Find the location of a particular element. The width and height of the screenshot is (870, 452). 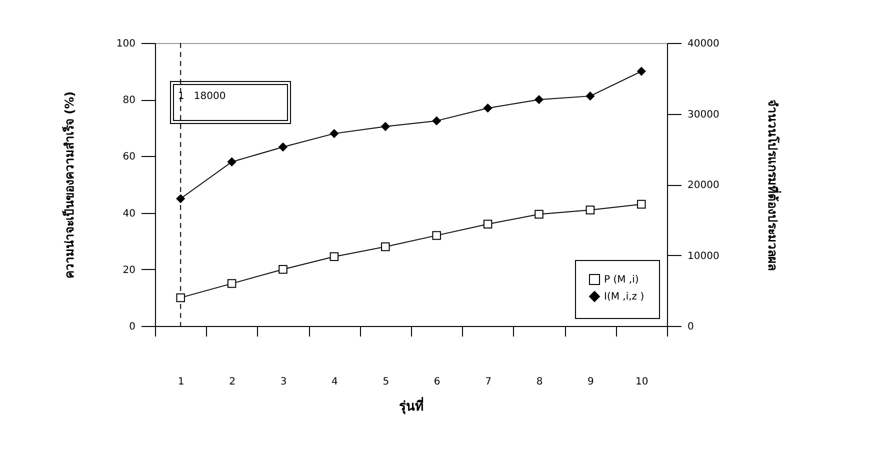

x-tick-label: 7 is located at coordinates (488, 382).